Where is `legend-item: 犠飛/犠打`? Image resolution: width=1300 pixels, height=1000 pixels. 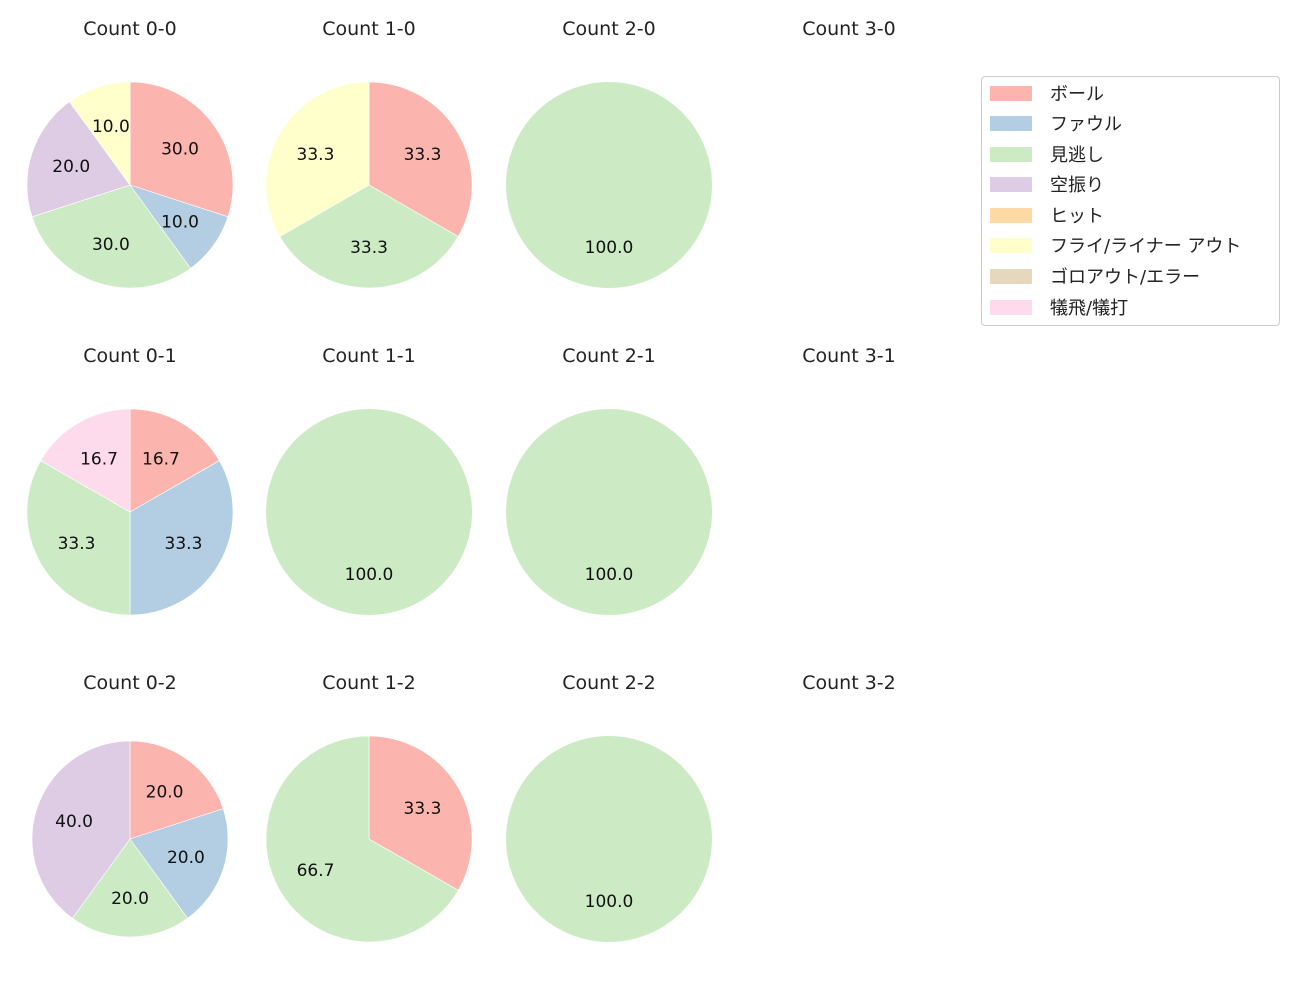
legend-item: 犠飛/犠打 is located at coordinates (1059, 308).